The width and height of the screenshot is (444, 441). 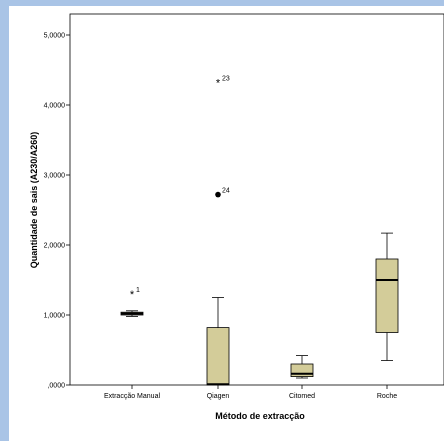 What do you see at coordinates (226, 191) in the screenshot?
I see `outlier-label: 24` at bounding box center [226, 191].